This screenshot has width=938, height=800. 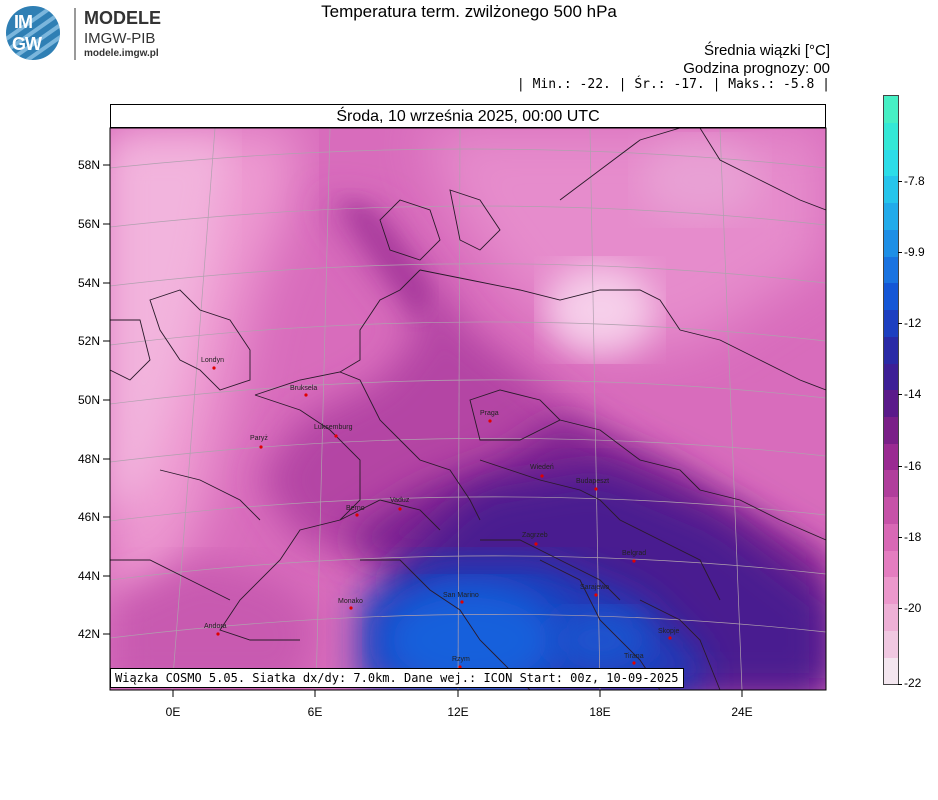 I want to click on city-marker-skopje, so click(x=670, y=638).